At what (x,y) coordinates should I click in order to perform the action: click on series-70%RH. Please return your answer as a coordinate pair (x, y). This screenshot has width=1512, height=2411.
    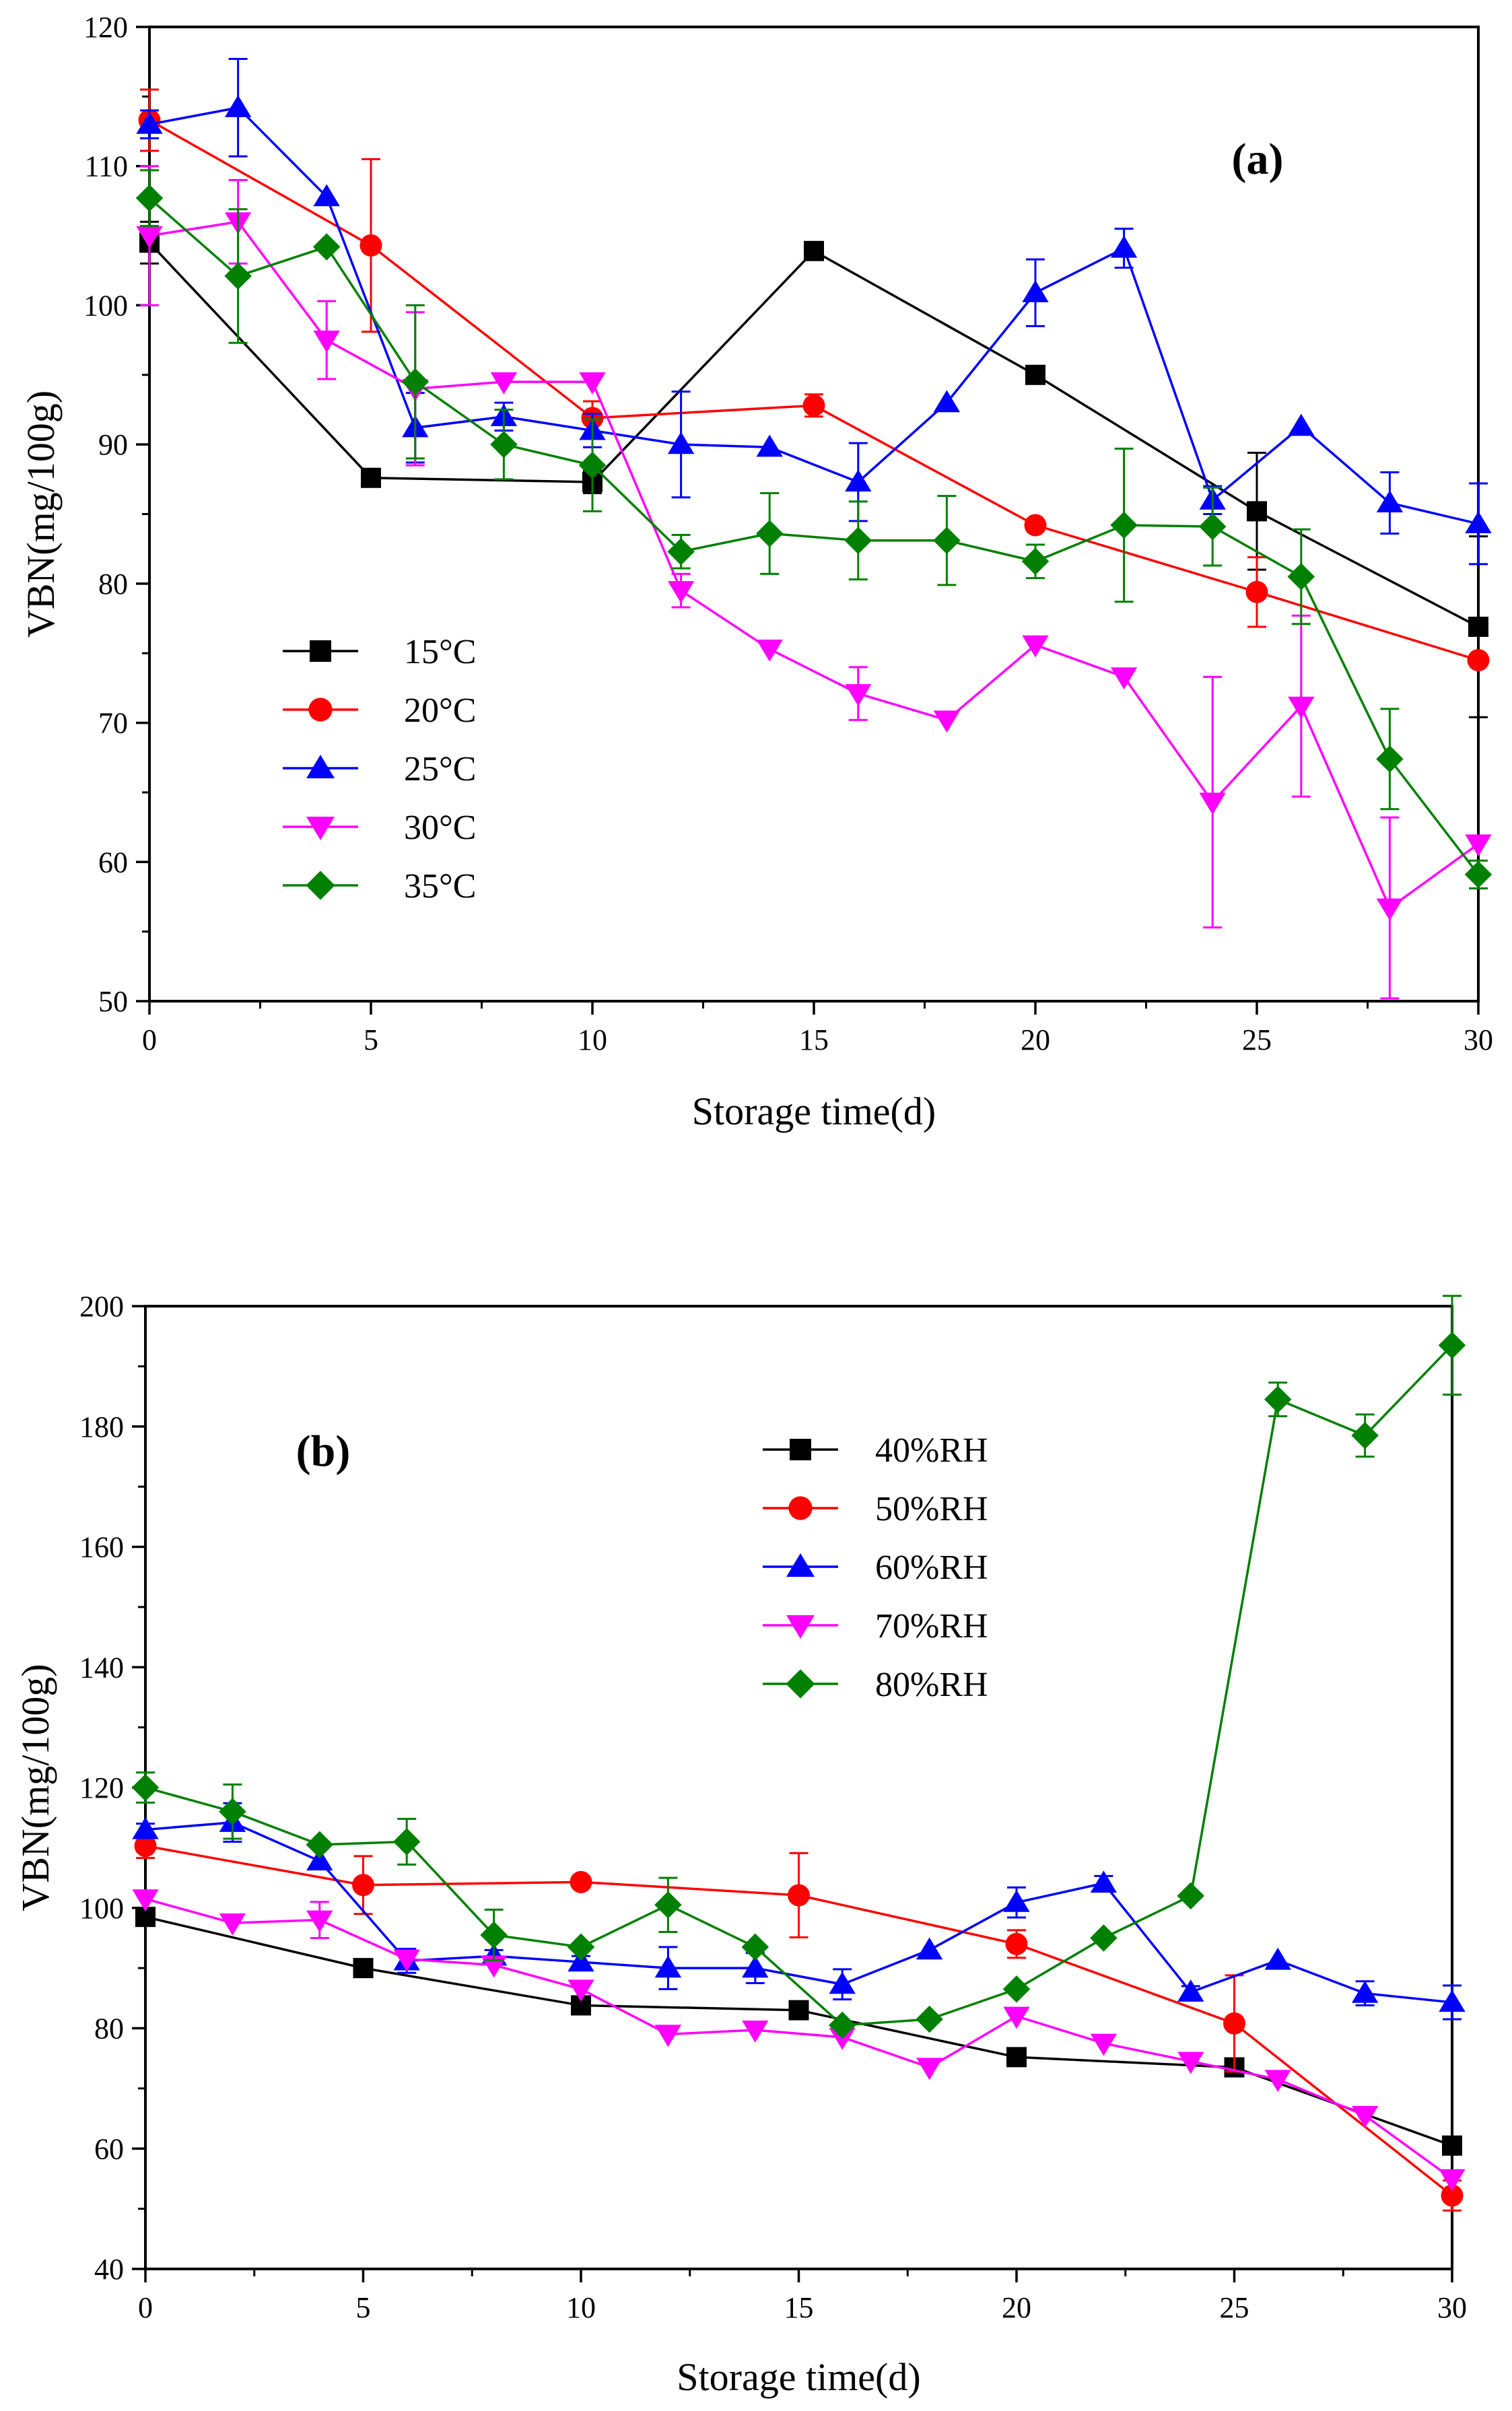
    Looking at the image, I should click on (799, 2040).